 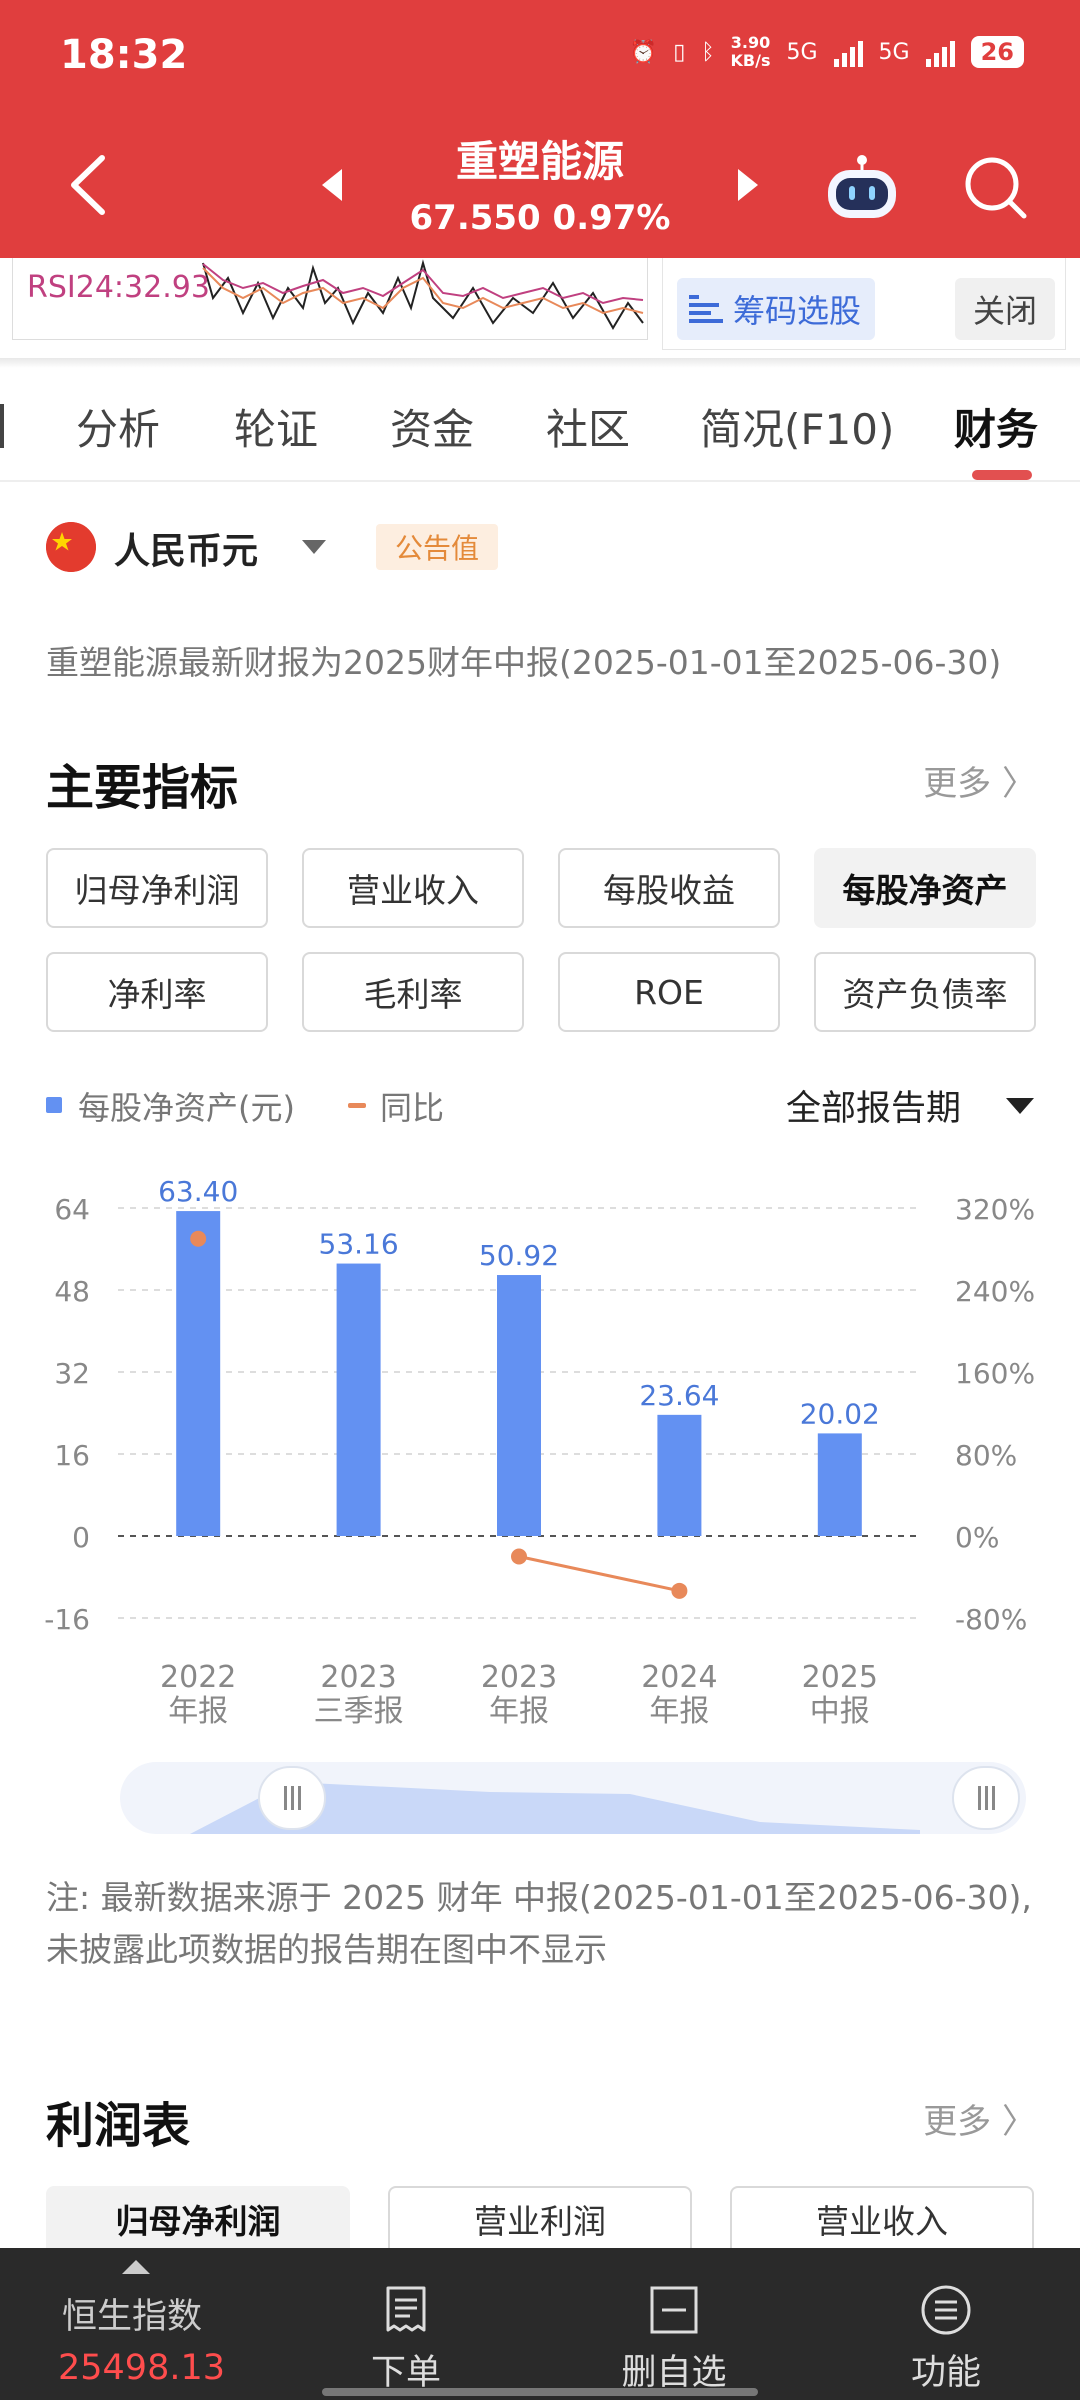 What do you see at coordinates (925, 888) in the screenshot?
I see `indicator-bvps-button: 每股净资产` at bounding box center [925, 888].